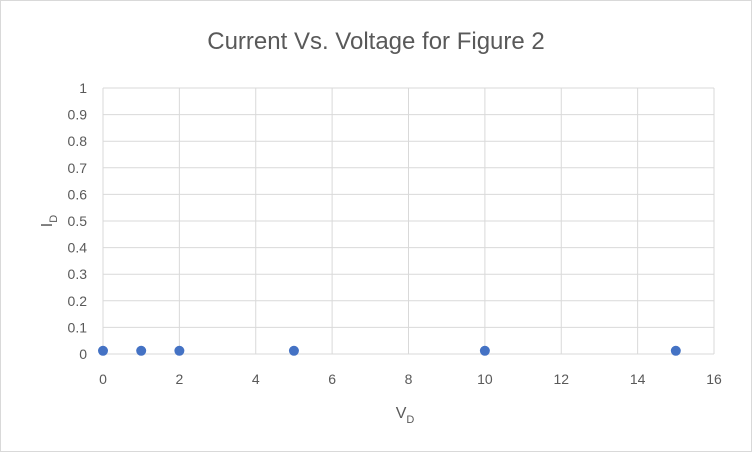 The width and height of the screenshot is (752, 452). Describe the element at coordinates (638, 379) in the screenshot. I see `x-tick-label: 14` at that location.